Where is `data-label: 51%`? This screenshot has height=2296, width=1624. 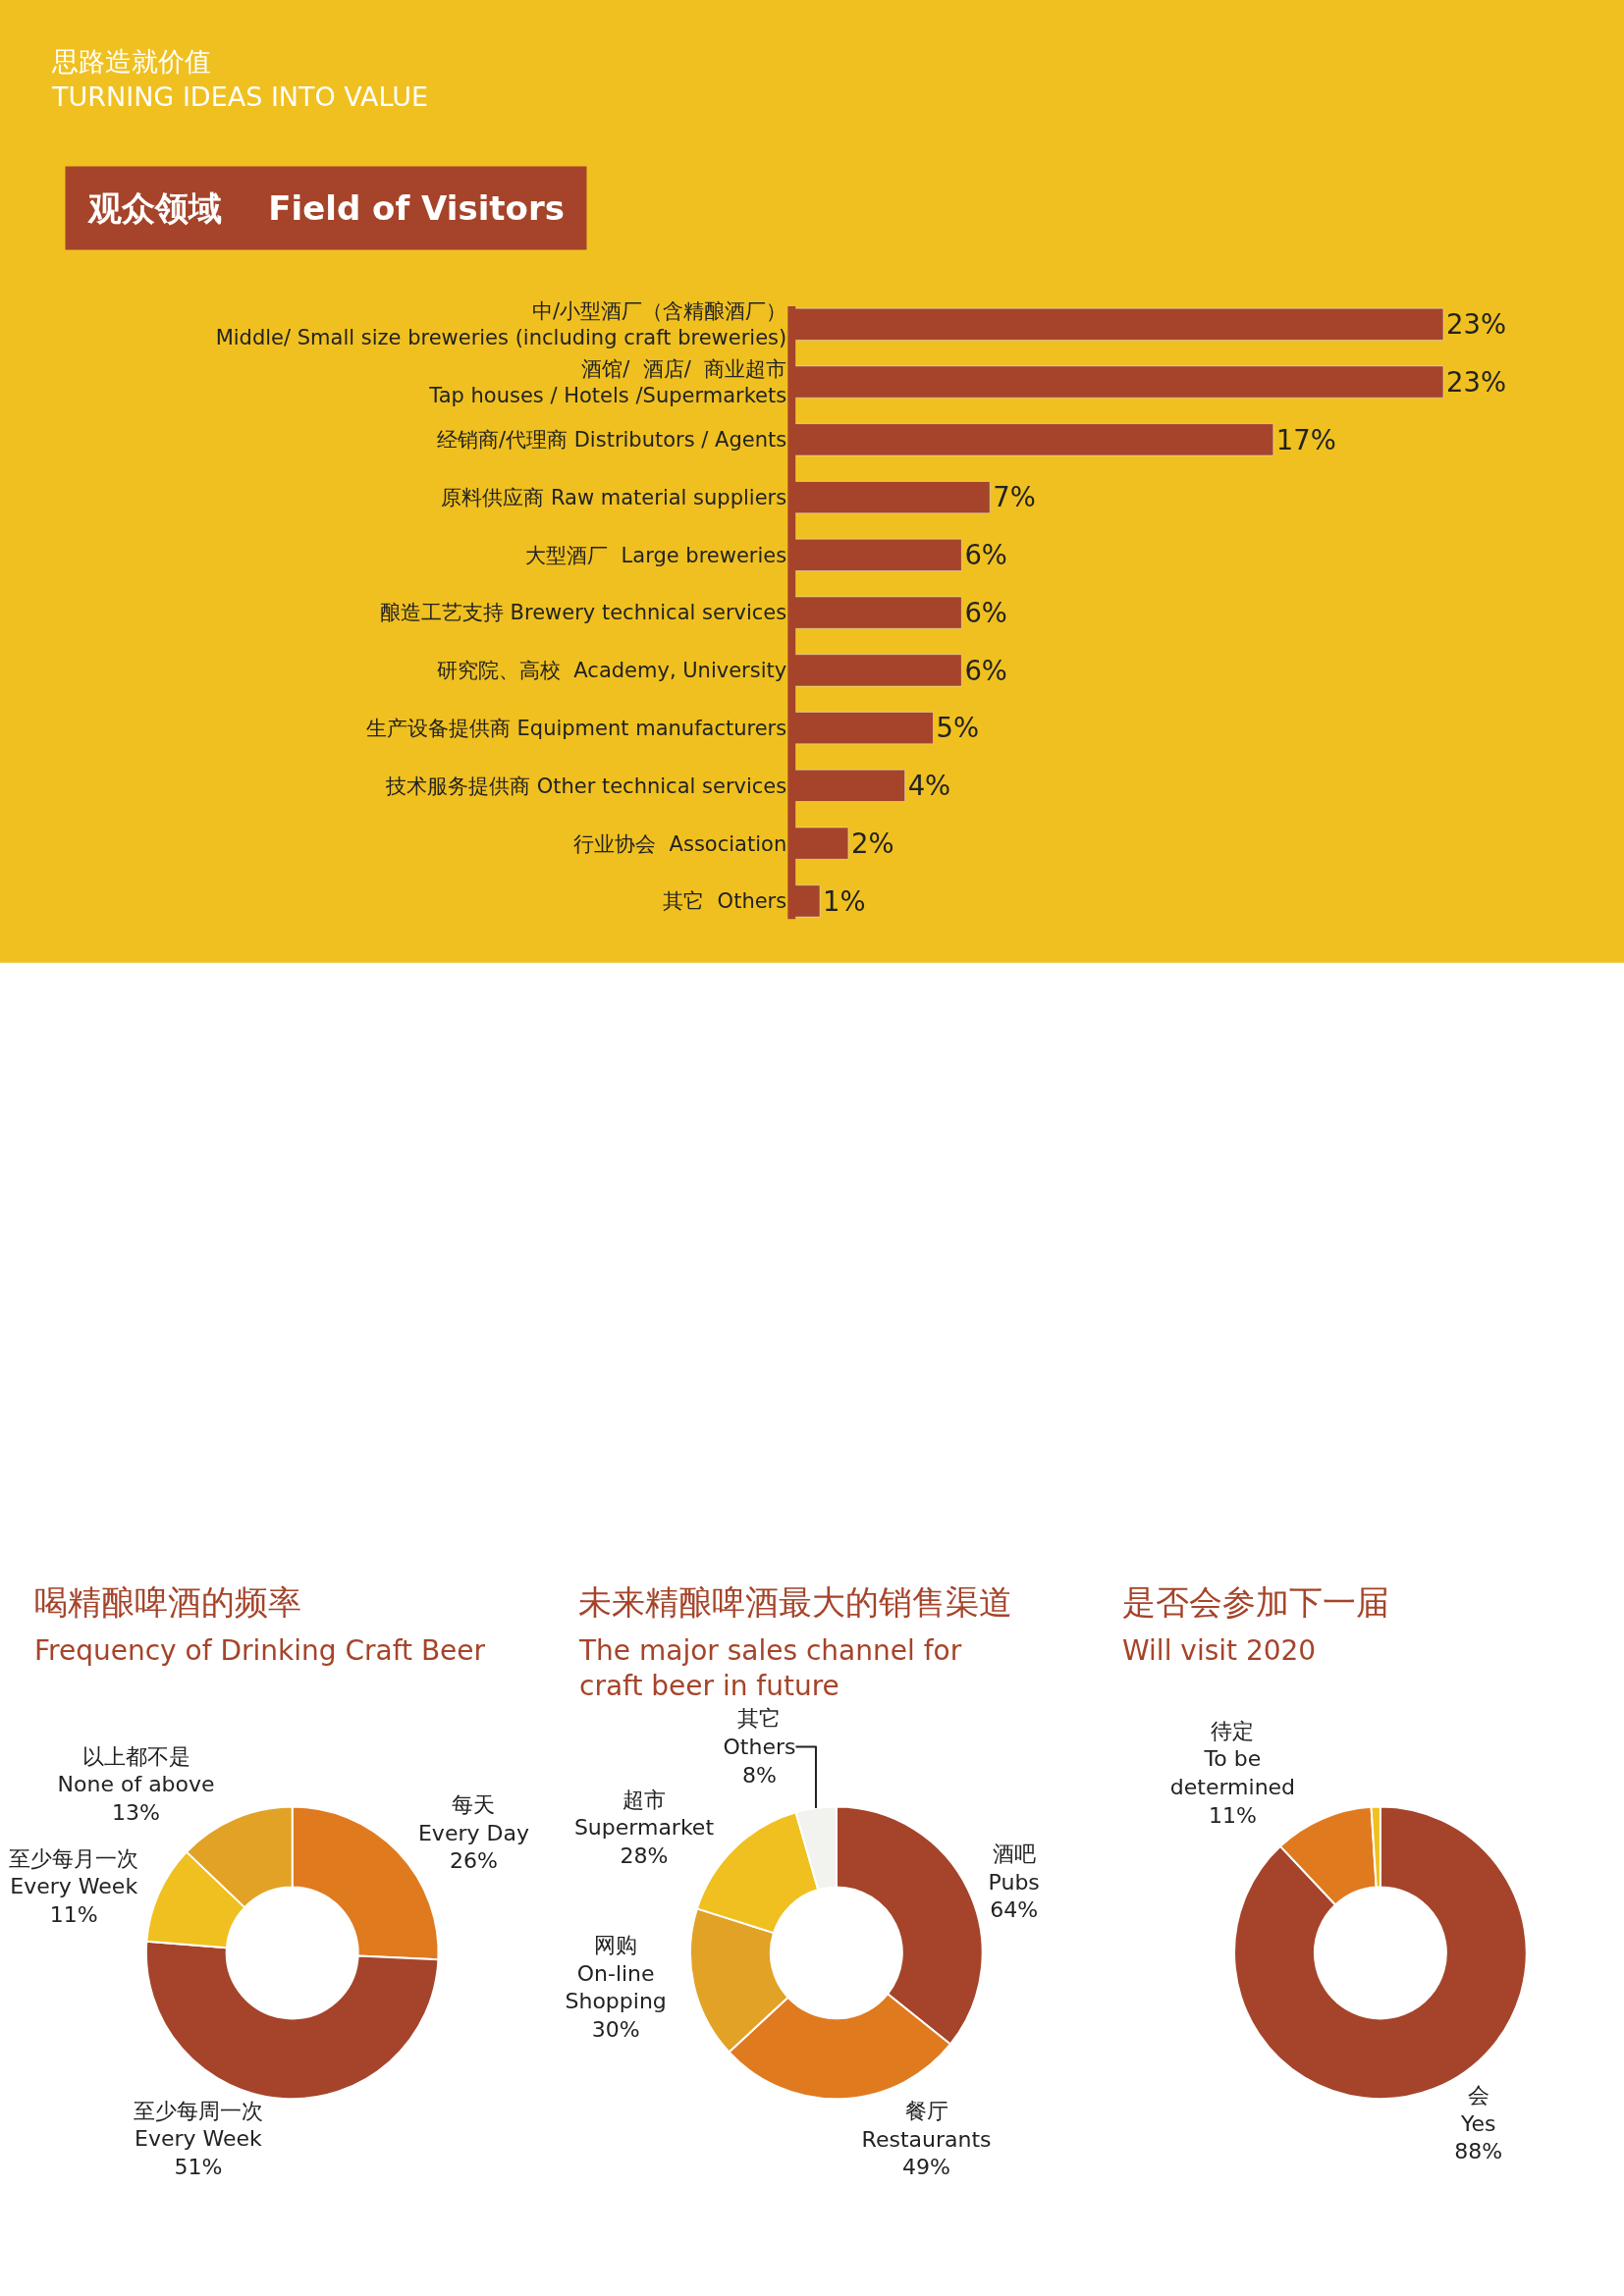 data-label: 51% is located at coordinates (198, 2167).